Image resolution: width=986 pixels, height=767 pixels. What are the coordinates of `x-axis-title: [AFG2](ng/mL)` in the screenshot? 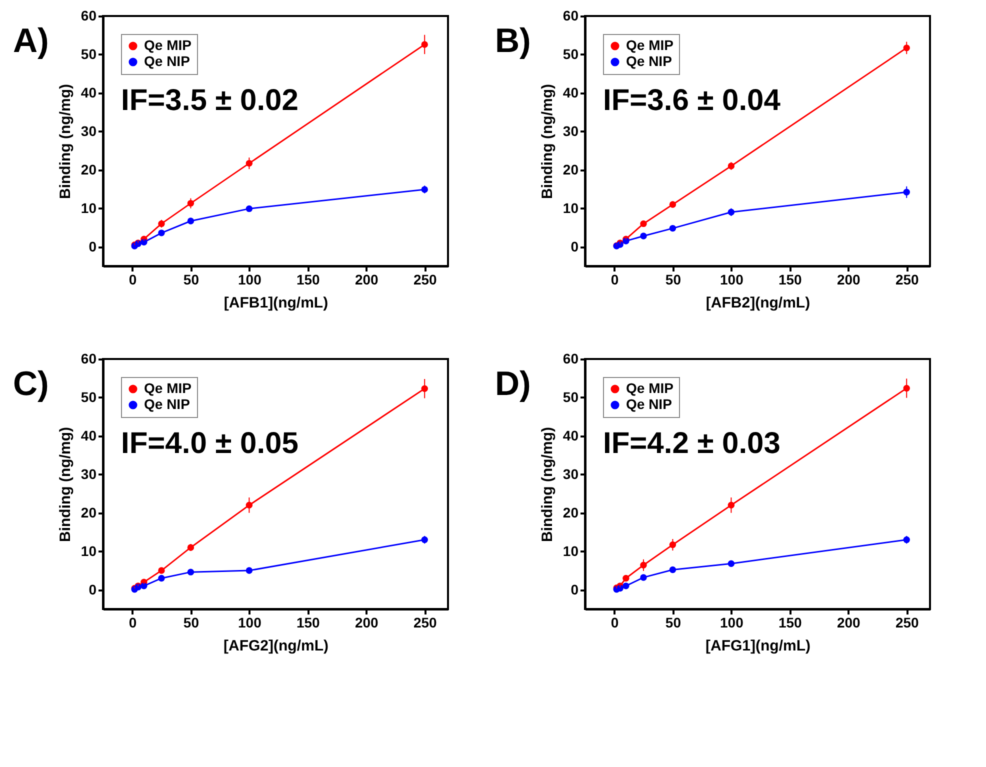 It's located at (276, 646).